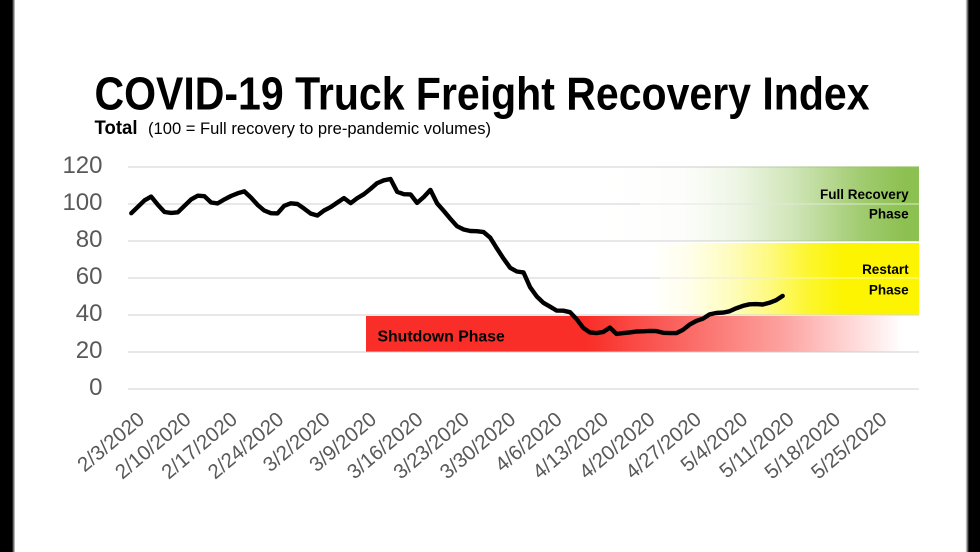 The image size is (980, 552). I want to click on svg-text: Restart, so click(885, 269).